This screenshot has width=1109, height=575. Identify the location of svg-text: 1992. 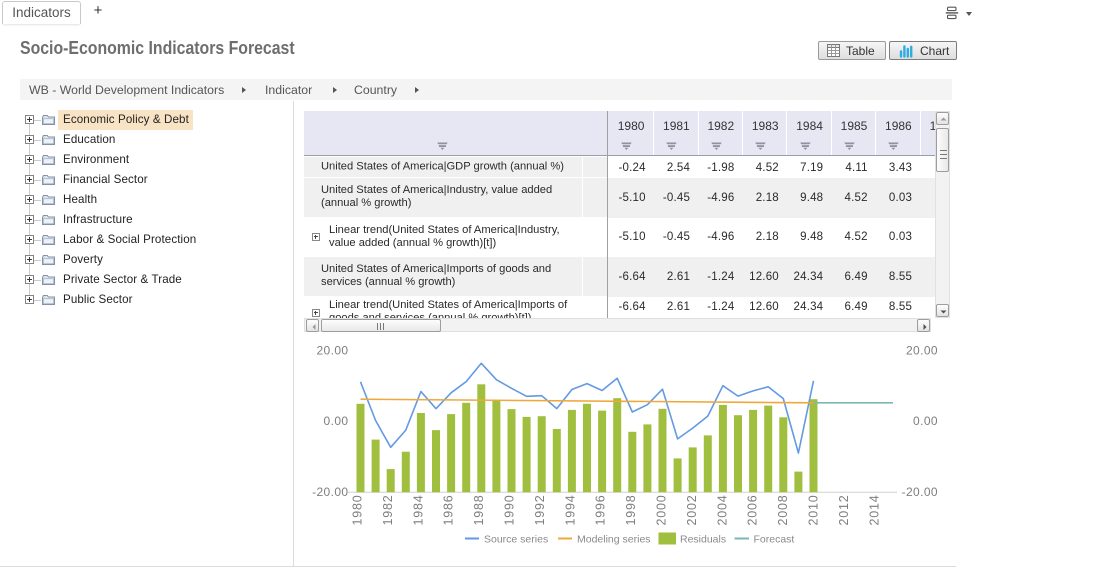
(540, 509).